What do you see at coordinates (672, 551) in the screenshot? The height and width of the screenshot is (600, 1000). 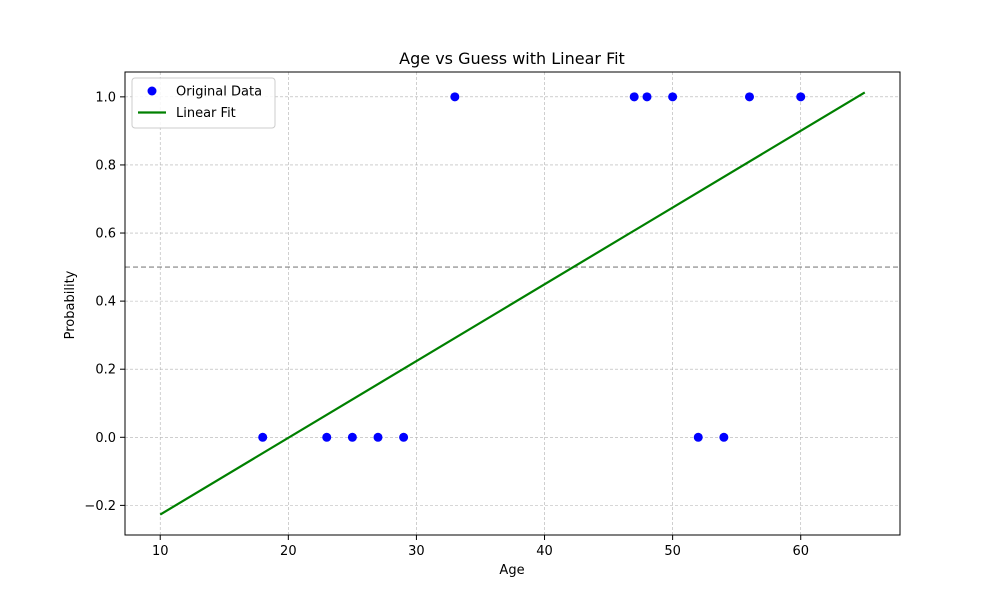 I see `x-tick-label: 50` at bounding box center [672, 551].